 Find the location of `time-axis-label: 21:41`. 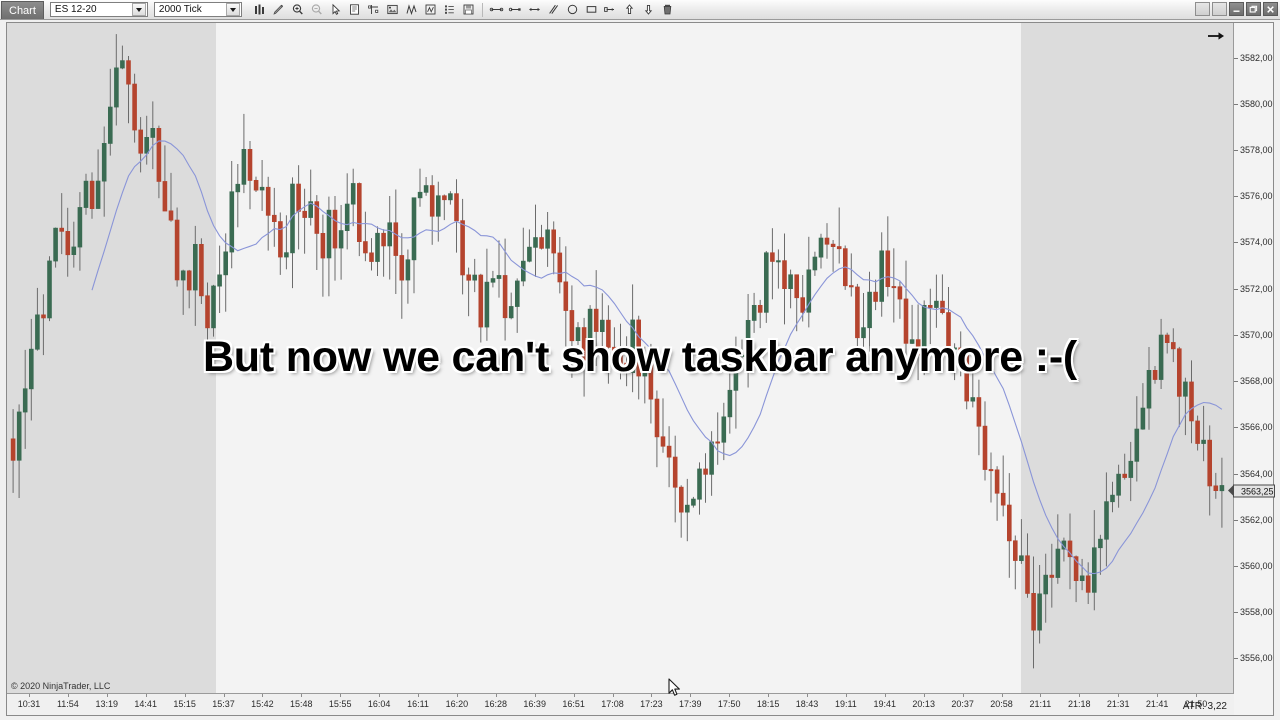

time-axis-label: 21:41 is located at coordinates (1157, 704).